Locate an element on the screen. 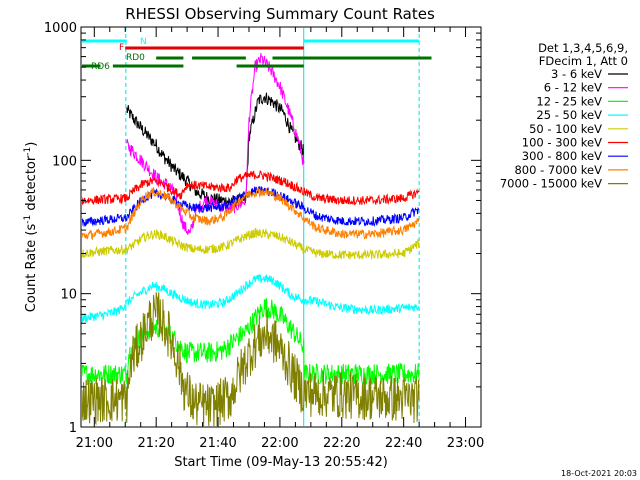 This screenshot has width=640, height=480. y-tick-label: 1 is located at coordinates (73, 428).